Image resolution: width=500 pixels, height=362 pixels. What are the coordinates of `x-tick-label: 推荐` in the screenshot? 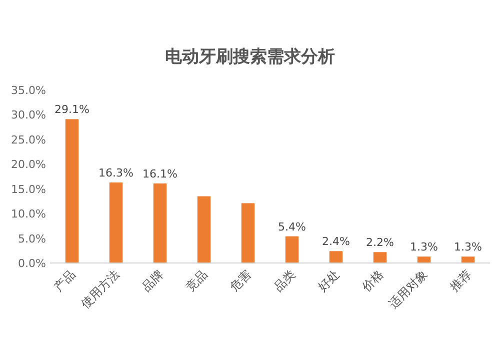 It's located at (460, 280).